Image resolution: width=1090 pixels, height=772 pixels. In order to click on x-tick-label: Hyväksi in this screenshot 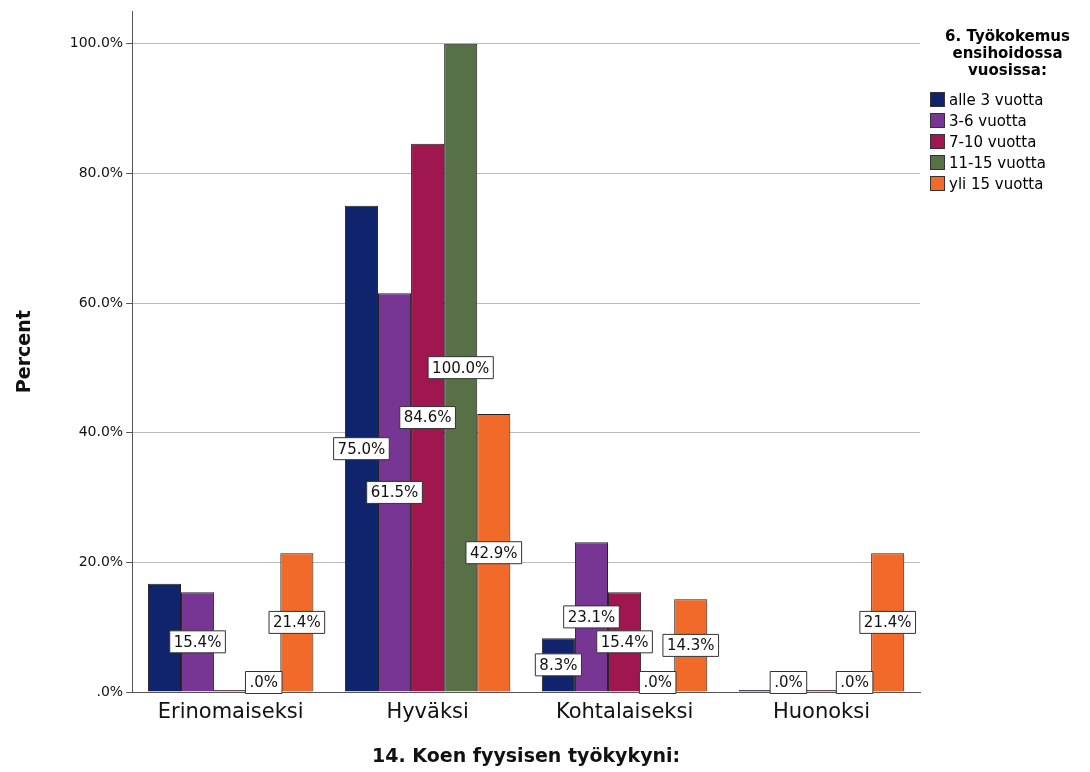, I will do `click(427, 711)`.